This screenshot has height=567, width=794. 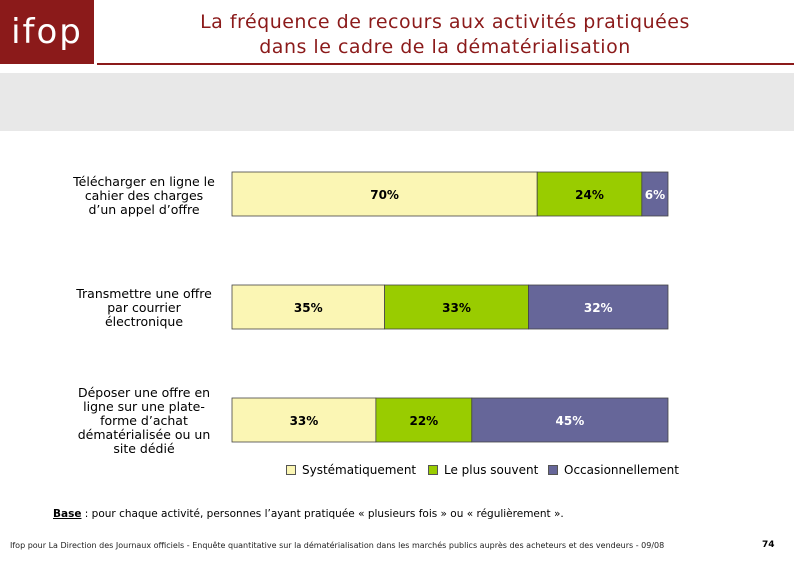 What do you see at coordinates (144, 181) in the screenshot?
I see `category-label-line: Télécharger en ligne le` at bounding box center [144, 181].